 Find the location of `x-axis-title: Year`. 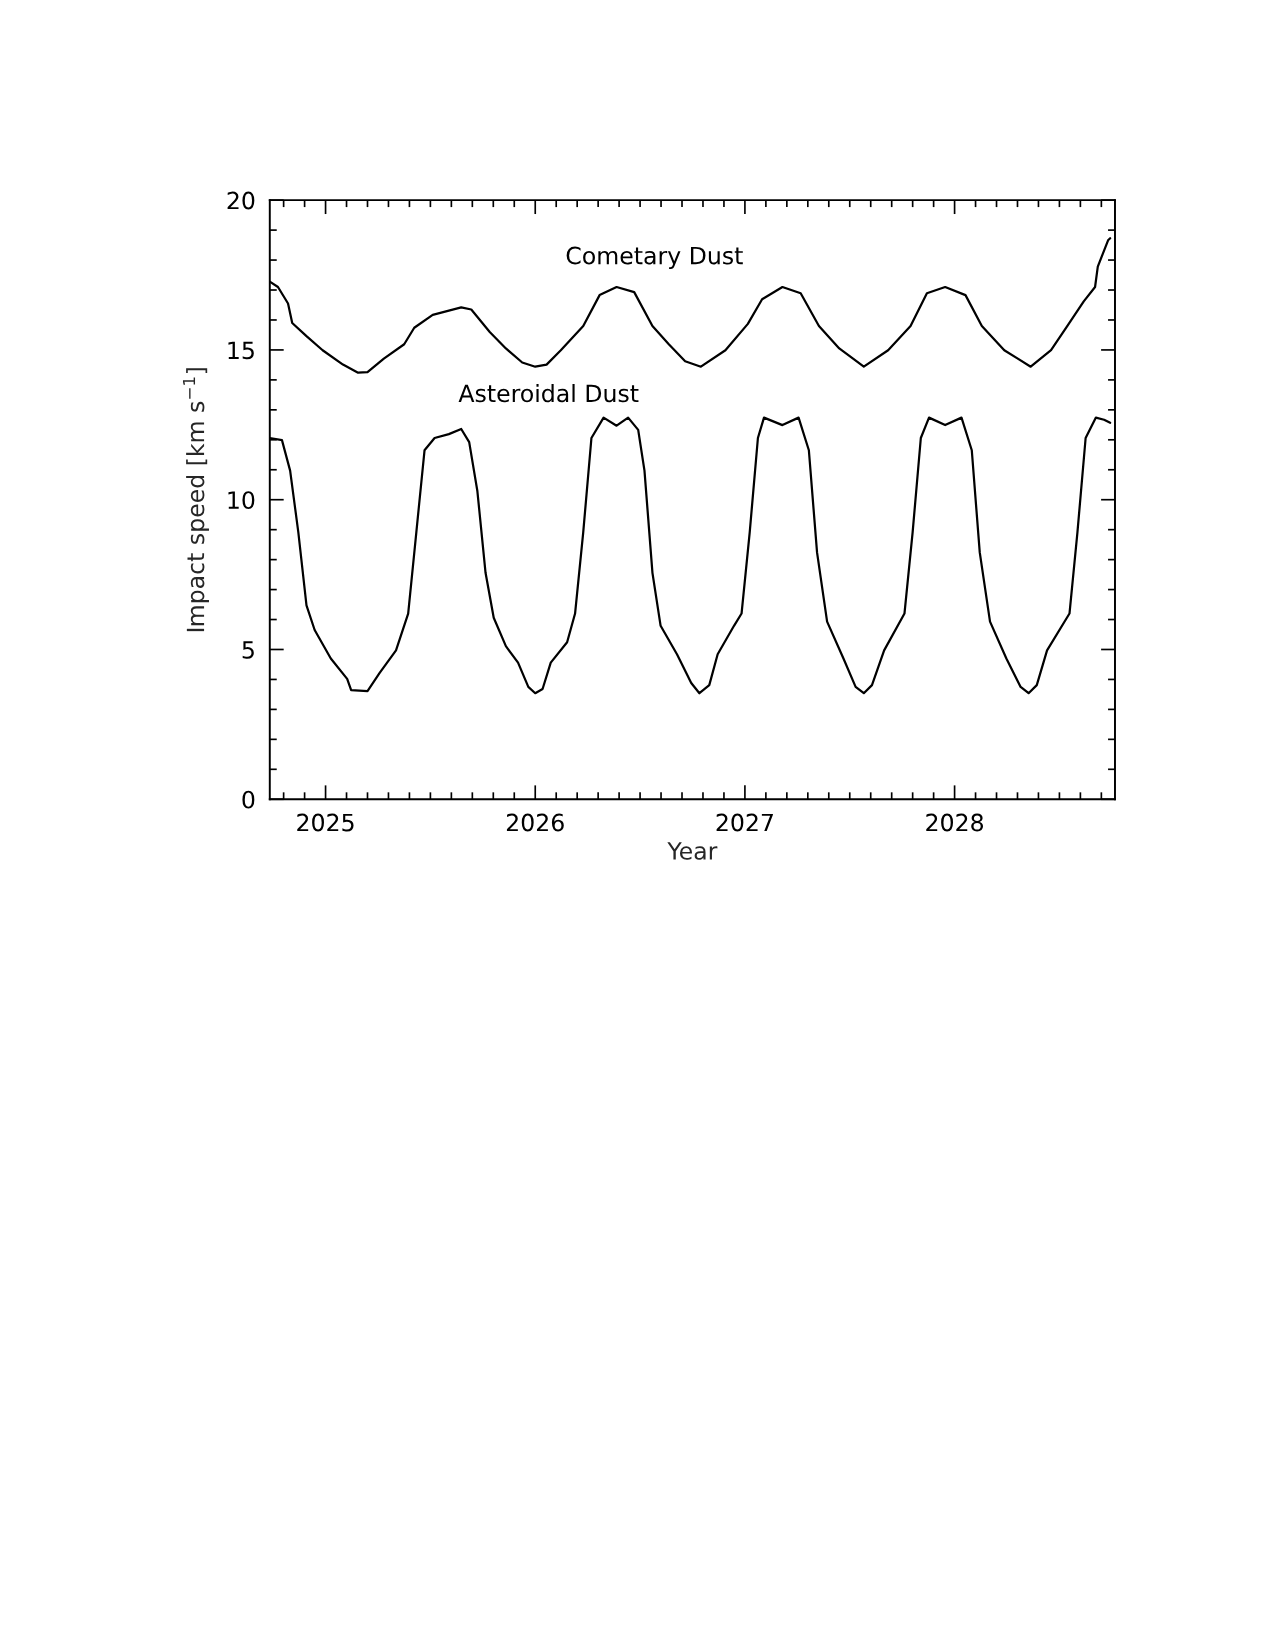

x-axis-title: Year is located at coordinates (692, 851).